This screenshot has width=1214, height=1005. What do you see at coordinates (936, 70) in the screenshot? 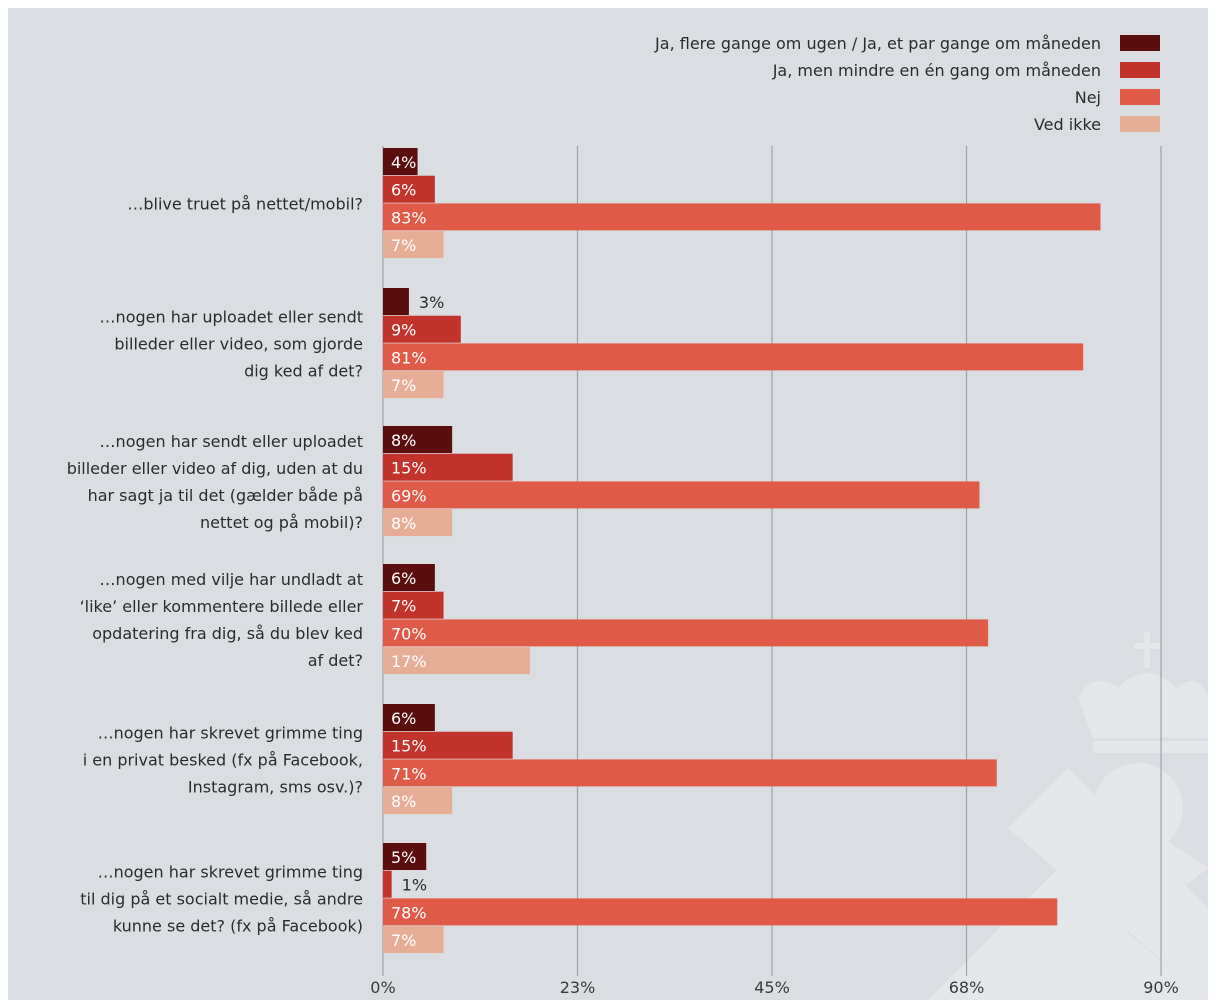
I see `legend-label: Ja, men mindre en én gang om måneden` at bounding box center [936, 70].